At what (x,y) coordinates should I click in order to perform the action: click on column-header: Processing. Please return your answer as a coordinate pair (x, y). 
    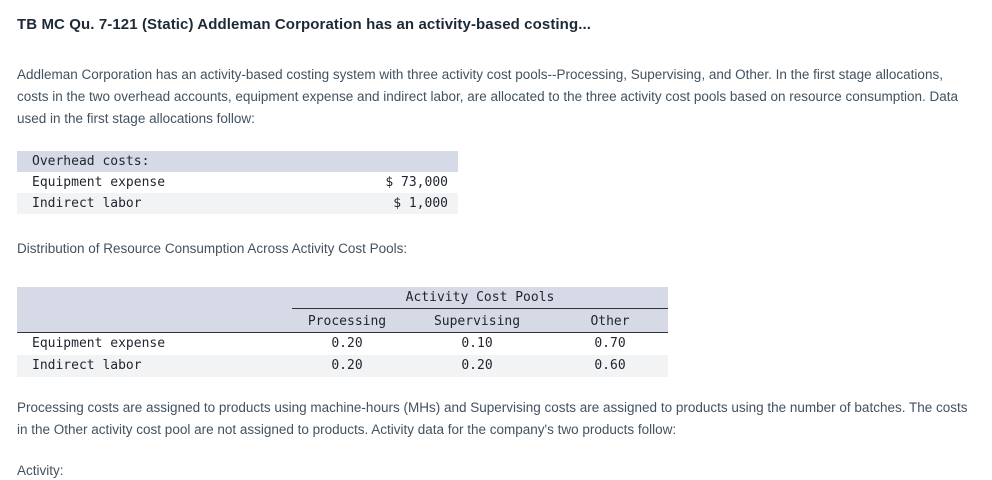
    Looking at the image, I should click on (347, 320).